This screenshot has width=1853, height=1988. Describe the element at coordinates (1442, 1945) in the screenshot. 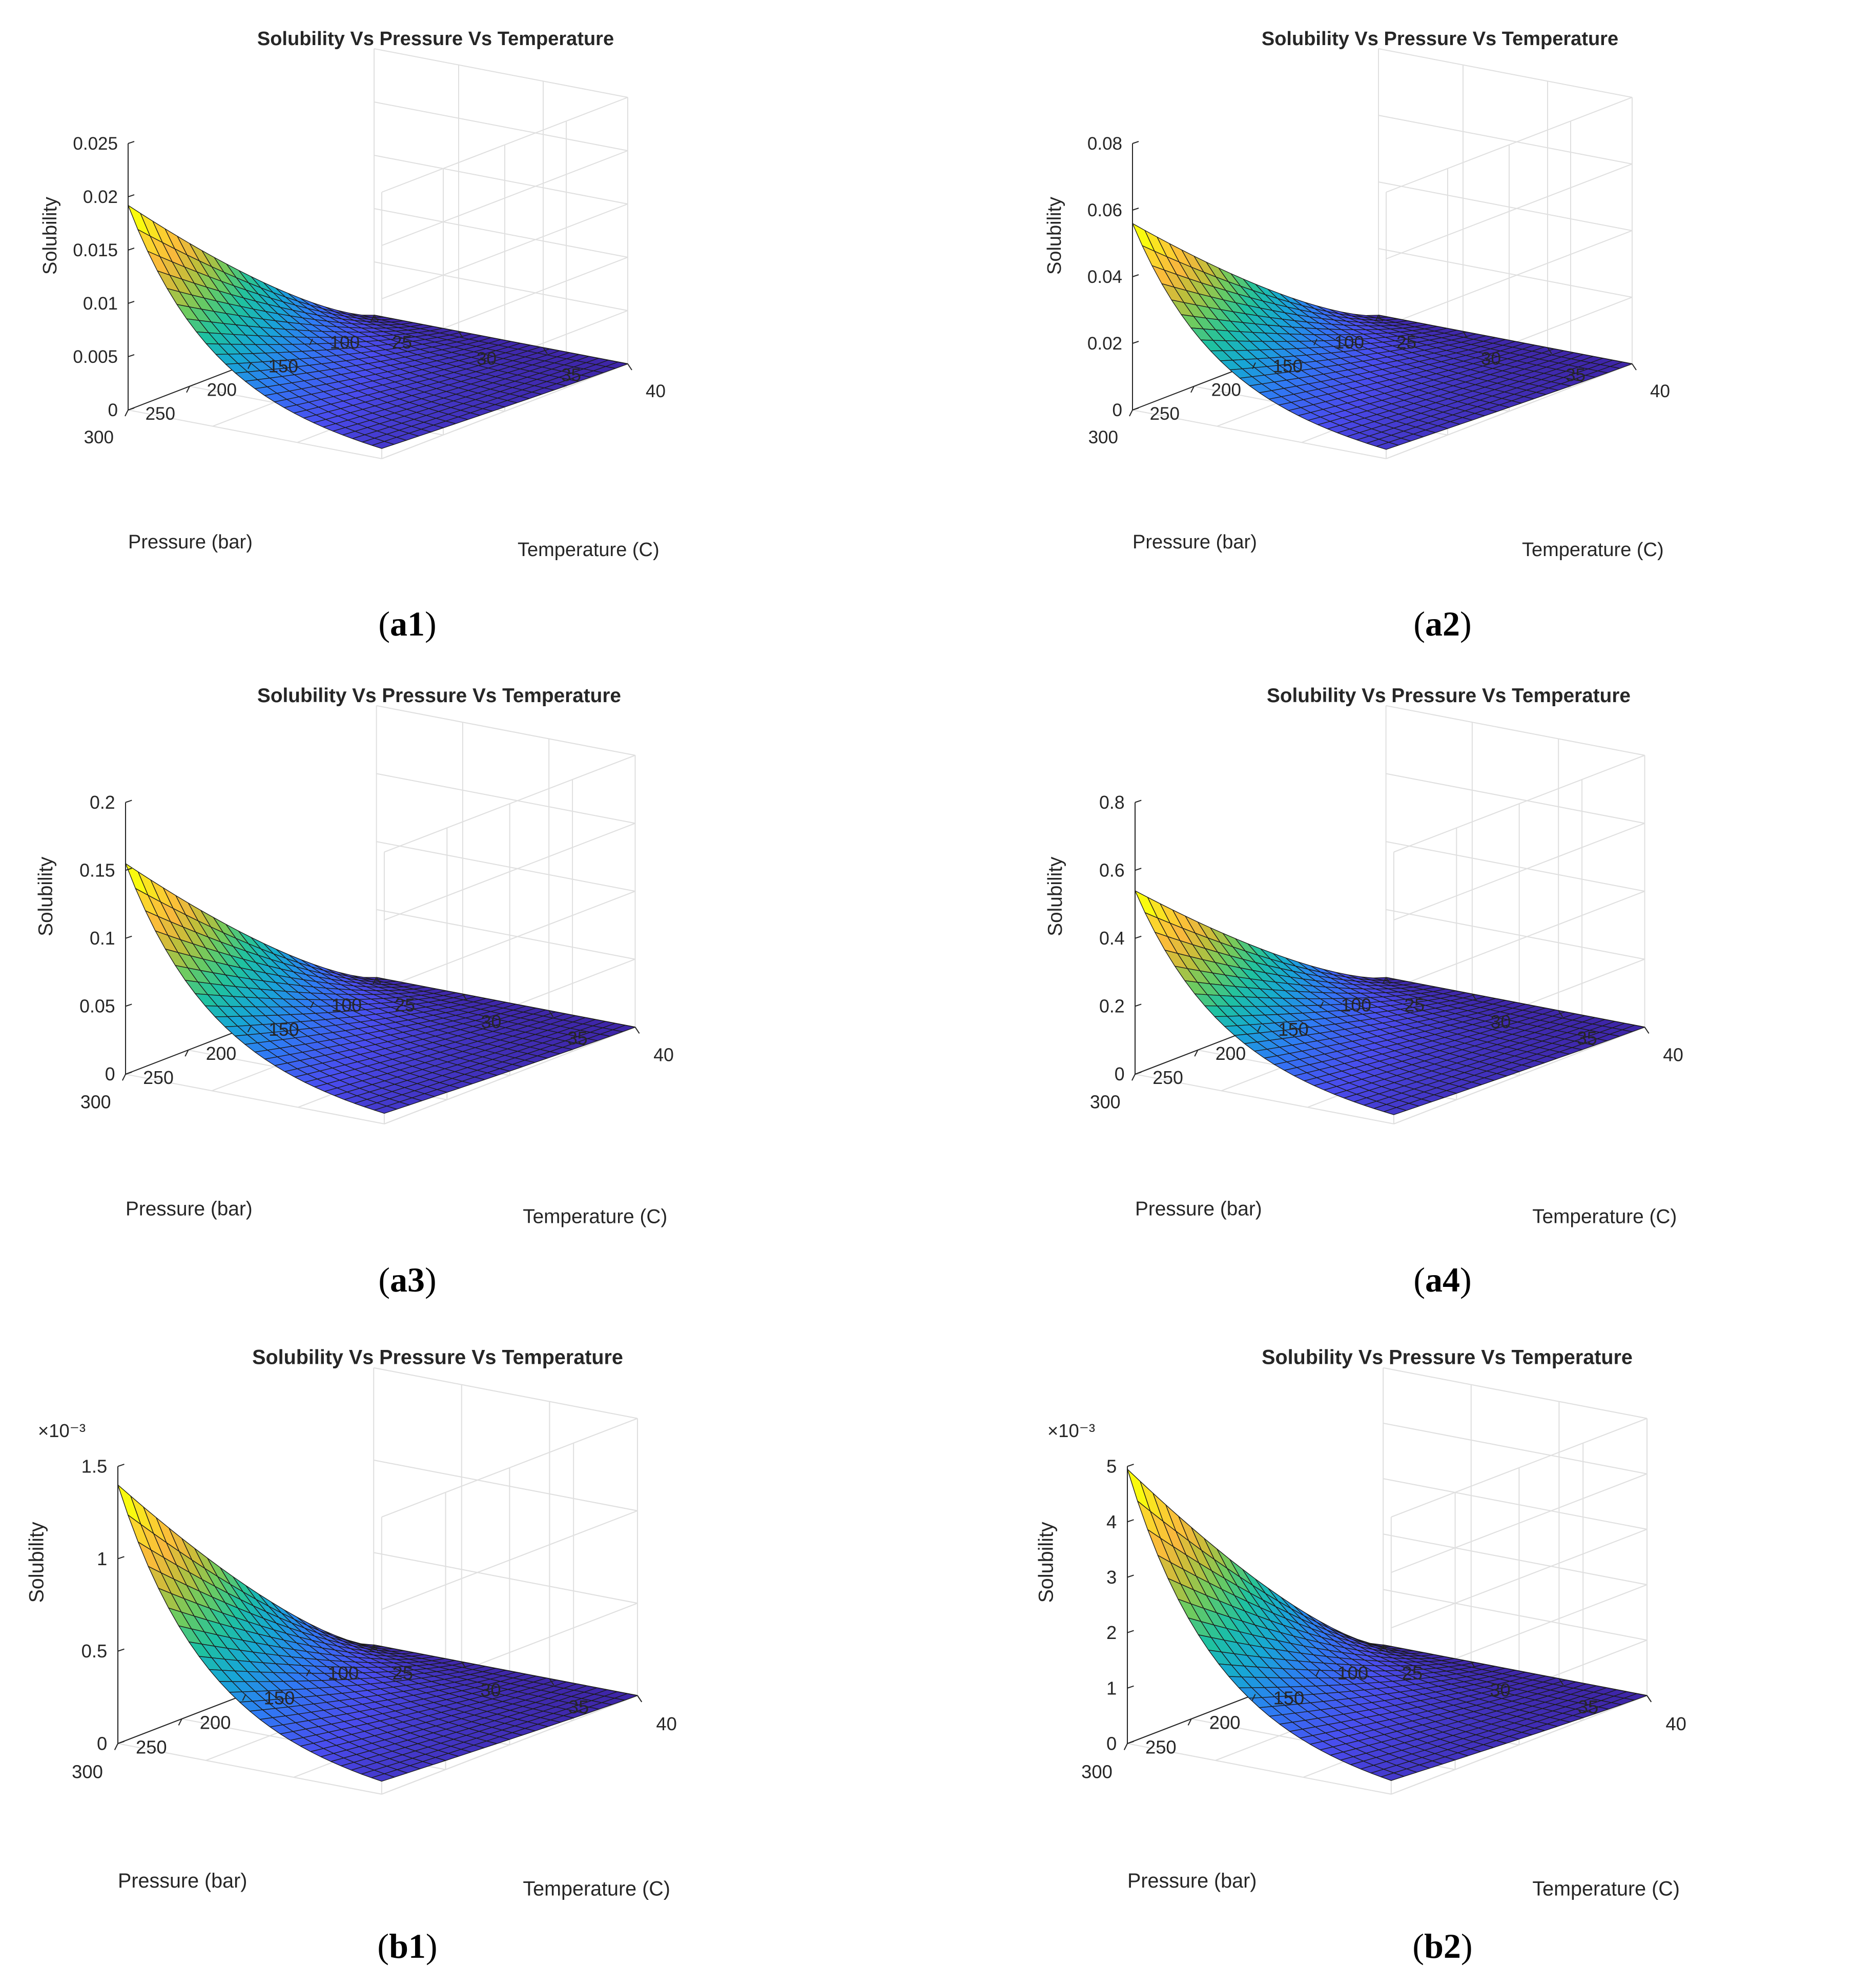

I see `panel-caption: (b2)` at that location.